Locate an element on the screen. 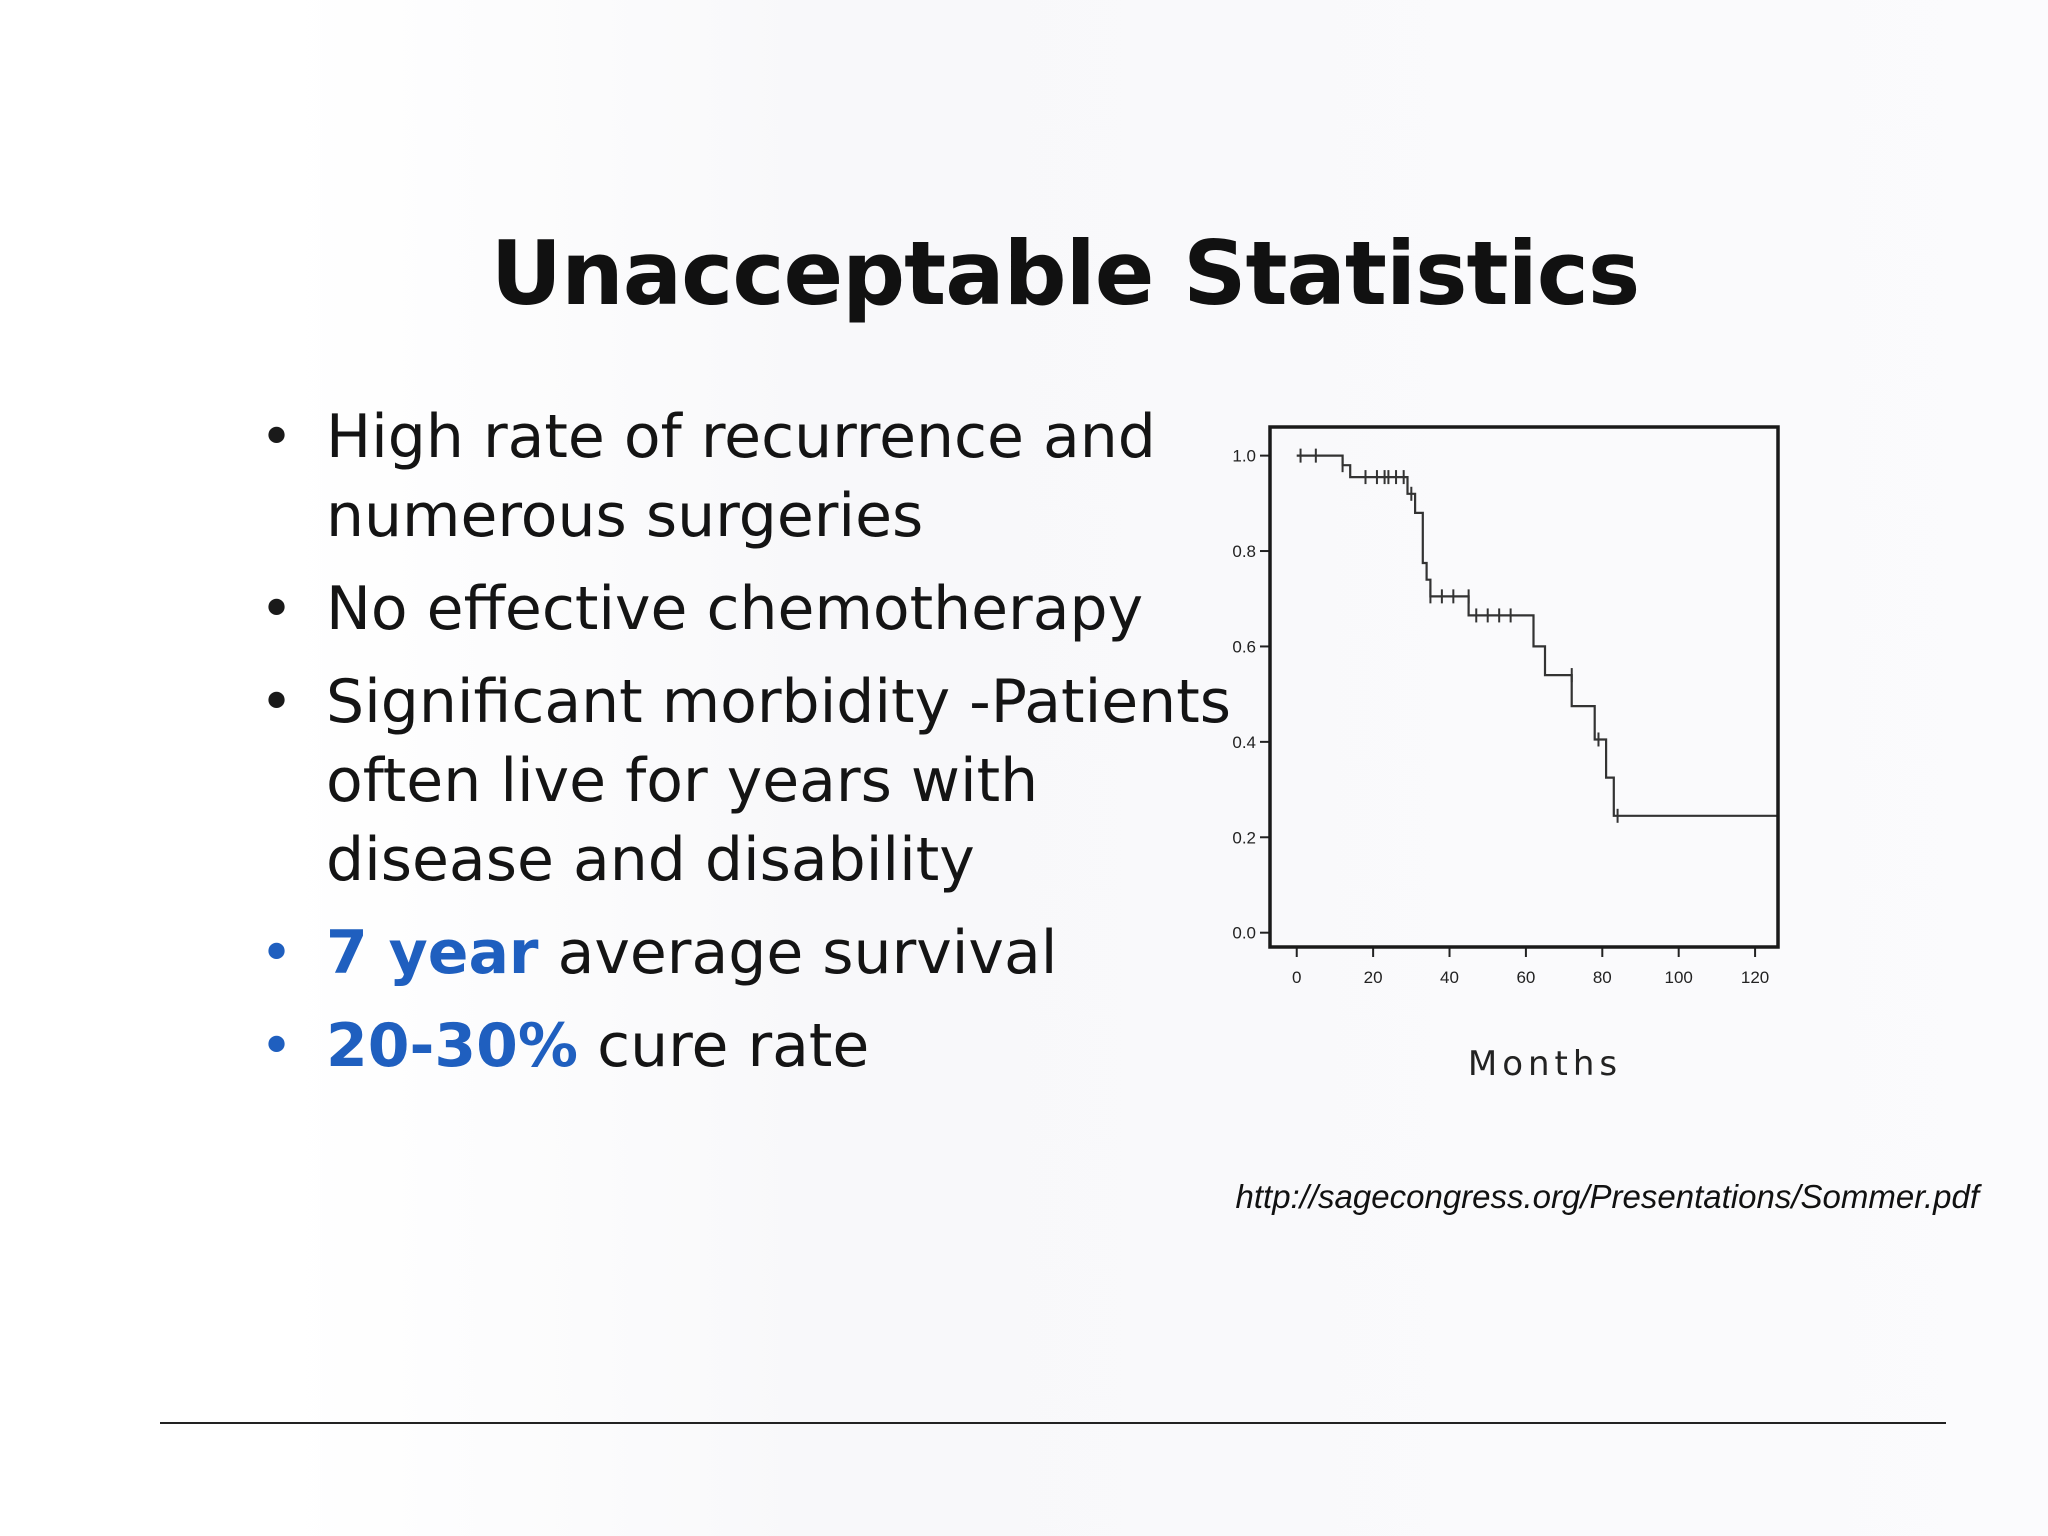  slide-title: Unacceptable Statistics is located at coordinates (1065, 273).